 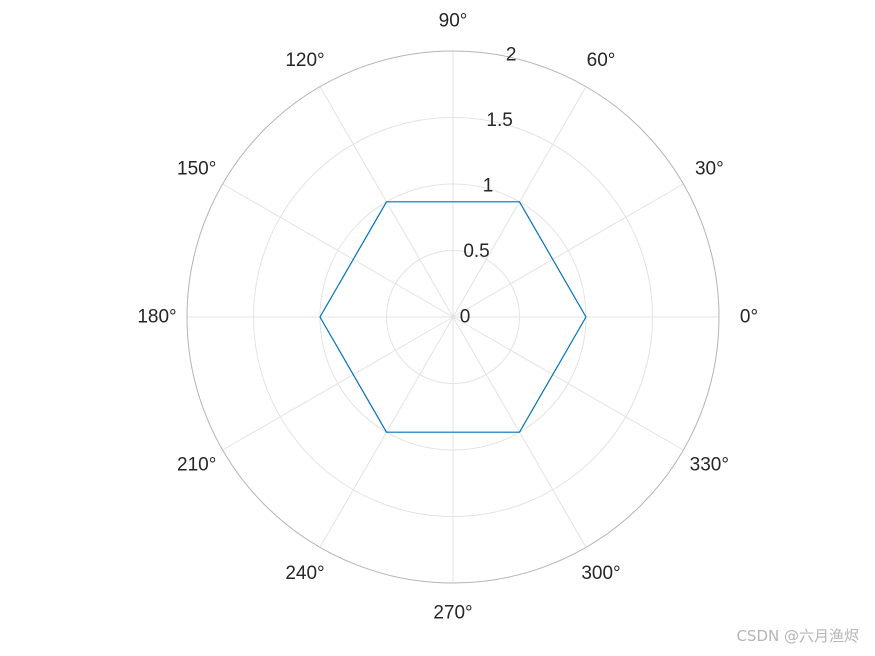 What do you see at coordinates (709, 169) in the screenshot?
I see `theta-tick-label: 30°` at bounding box center [709, 169].